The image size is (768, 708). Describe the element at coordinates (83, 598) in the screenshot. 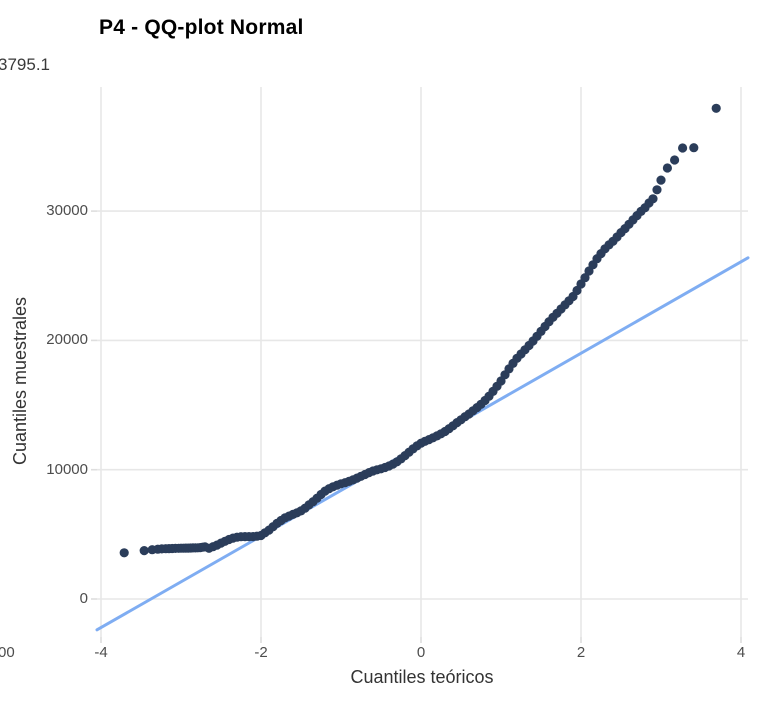

I see `y-tick-label: 0` at that location.